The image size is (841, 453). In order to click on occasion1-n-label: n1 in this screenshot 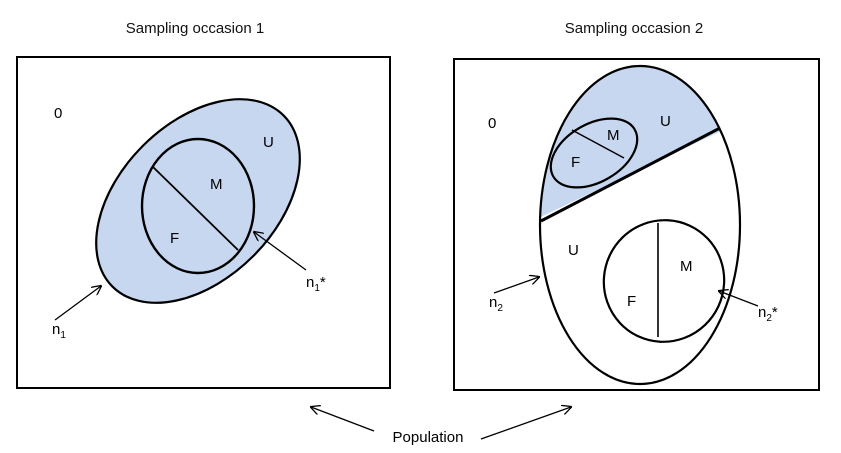, I will do `click(59, 331)`.